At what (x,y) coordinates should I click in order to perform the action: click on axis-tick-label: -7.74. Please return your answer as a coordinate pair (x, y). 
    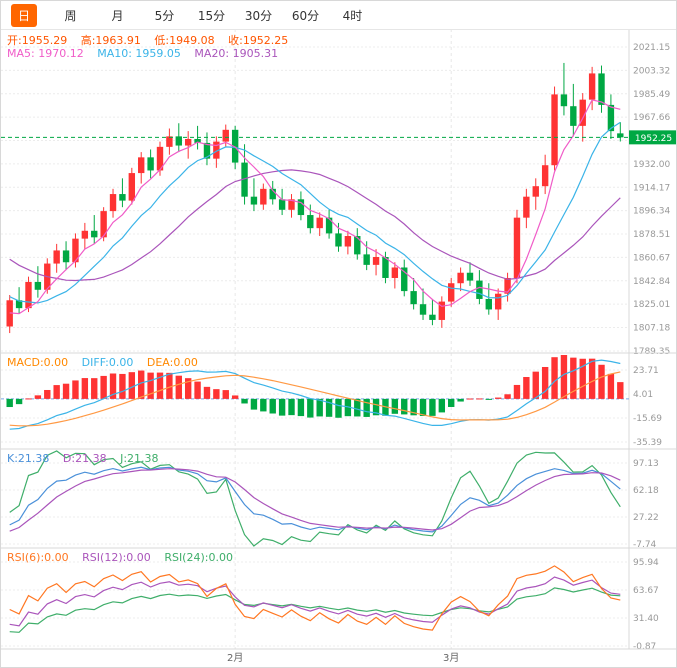
    Looking at the image, I should click on (645, 545).